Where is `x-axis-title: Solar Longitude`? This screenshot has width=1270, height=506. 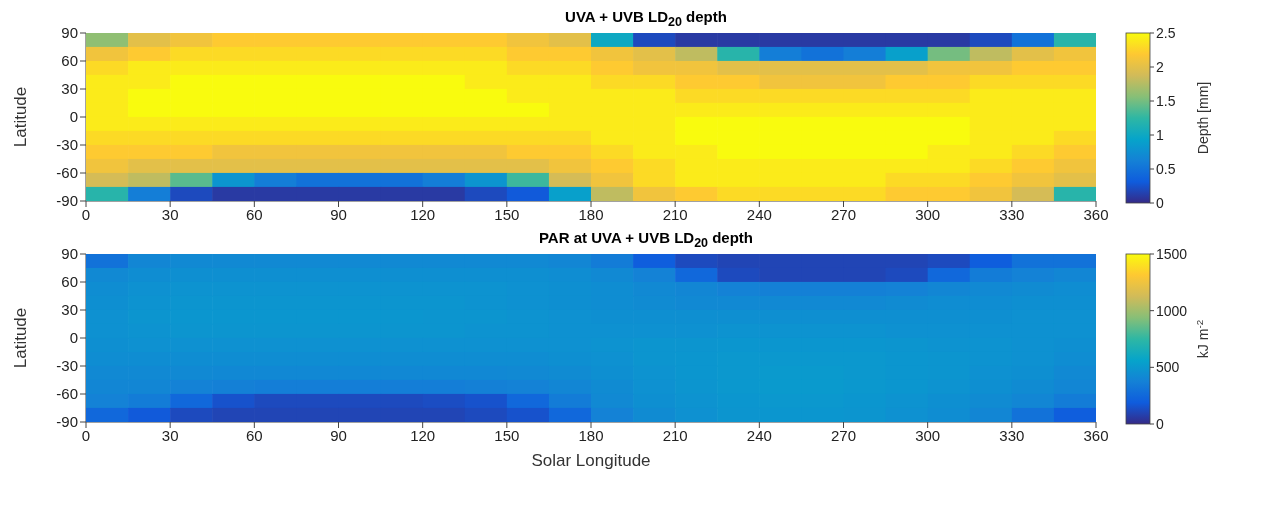 x-axis-title: Solar Longitude is located at coordinates (591, 460).